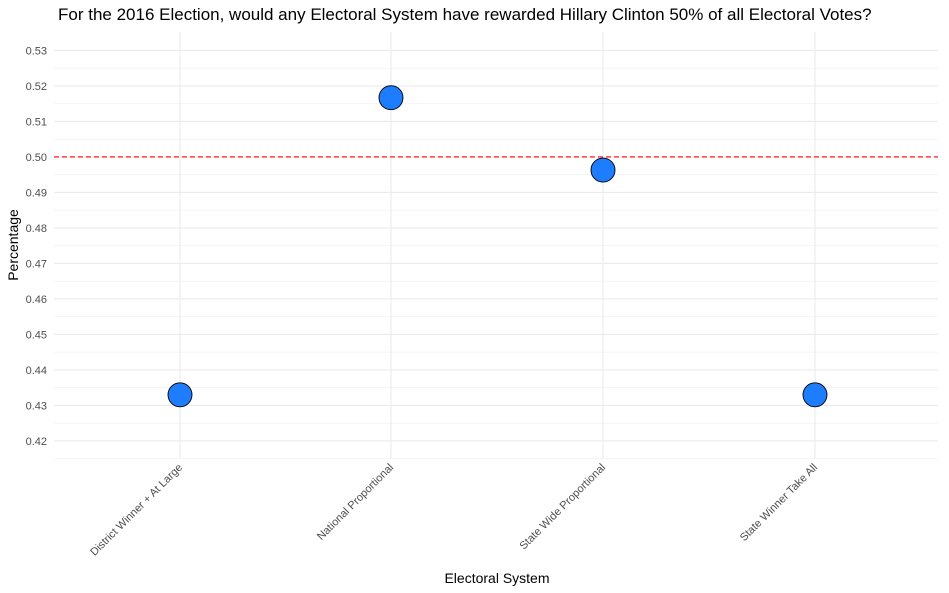 Image resolution: width=949 pixels, height=593 pixels. What do you see at coordinates (36, 406) in the screenshot?
I see `y-tick-label: 0.43` at bounding box center [36, 406].